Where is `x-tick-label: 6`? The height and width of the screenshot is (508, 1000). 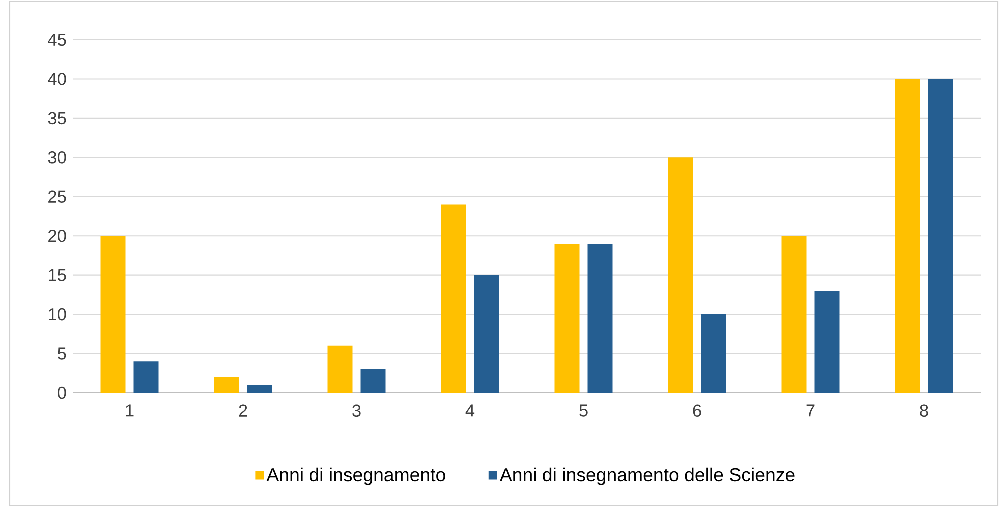 x-tick-label: 6 is located at coordinates (697, 411).